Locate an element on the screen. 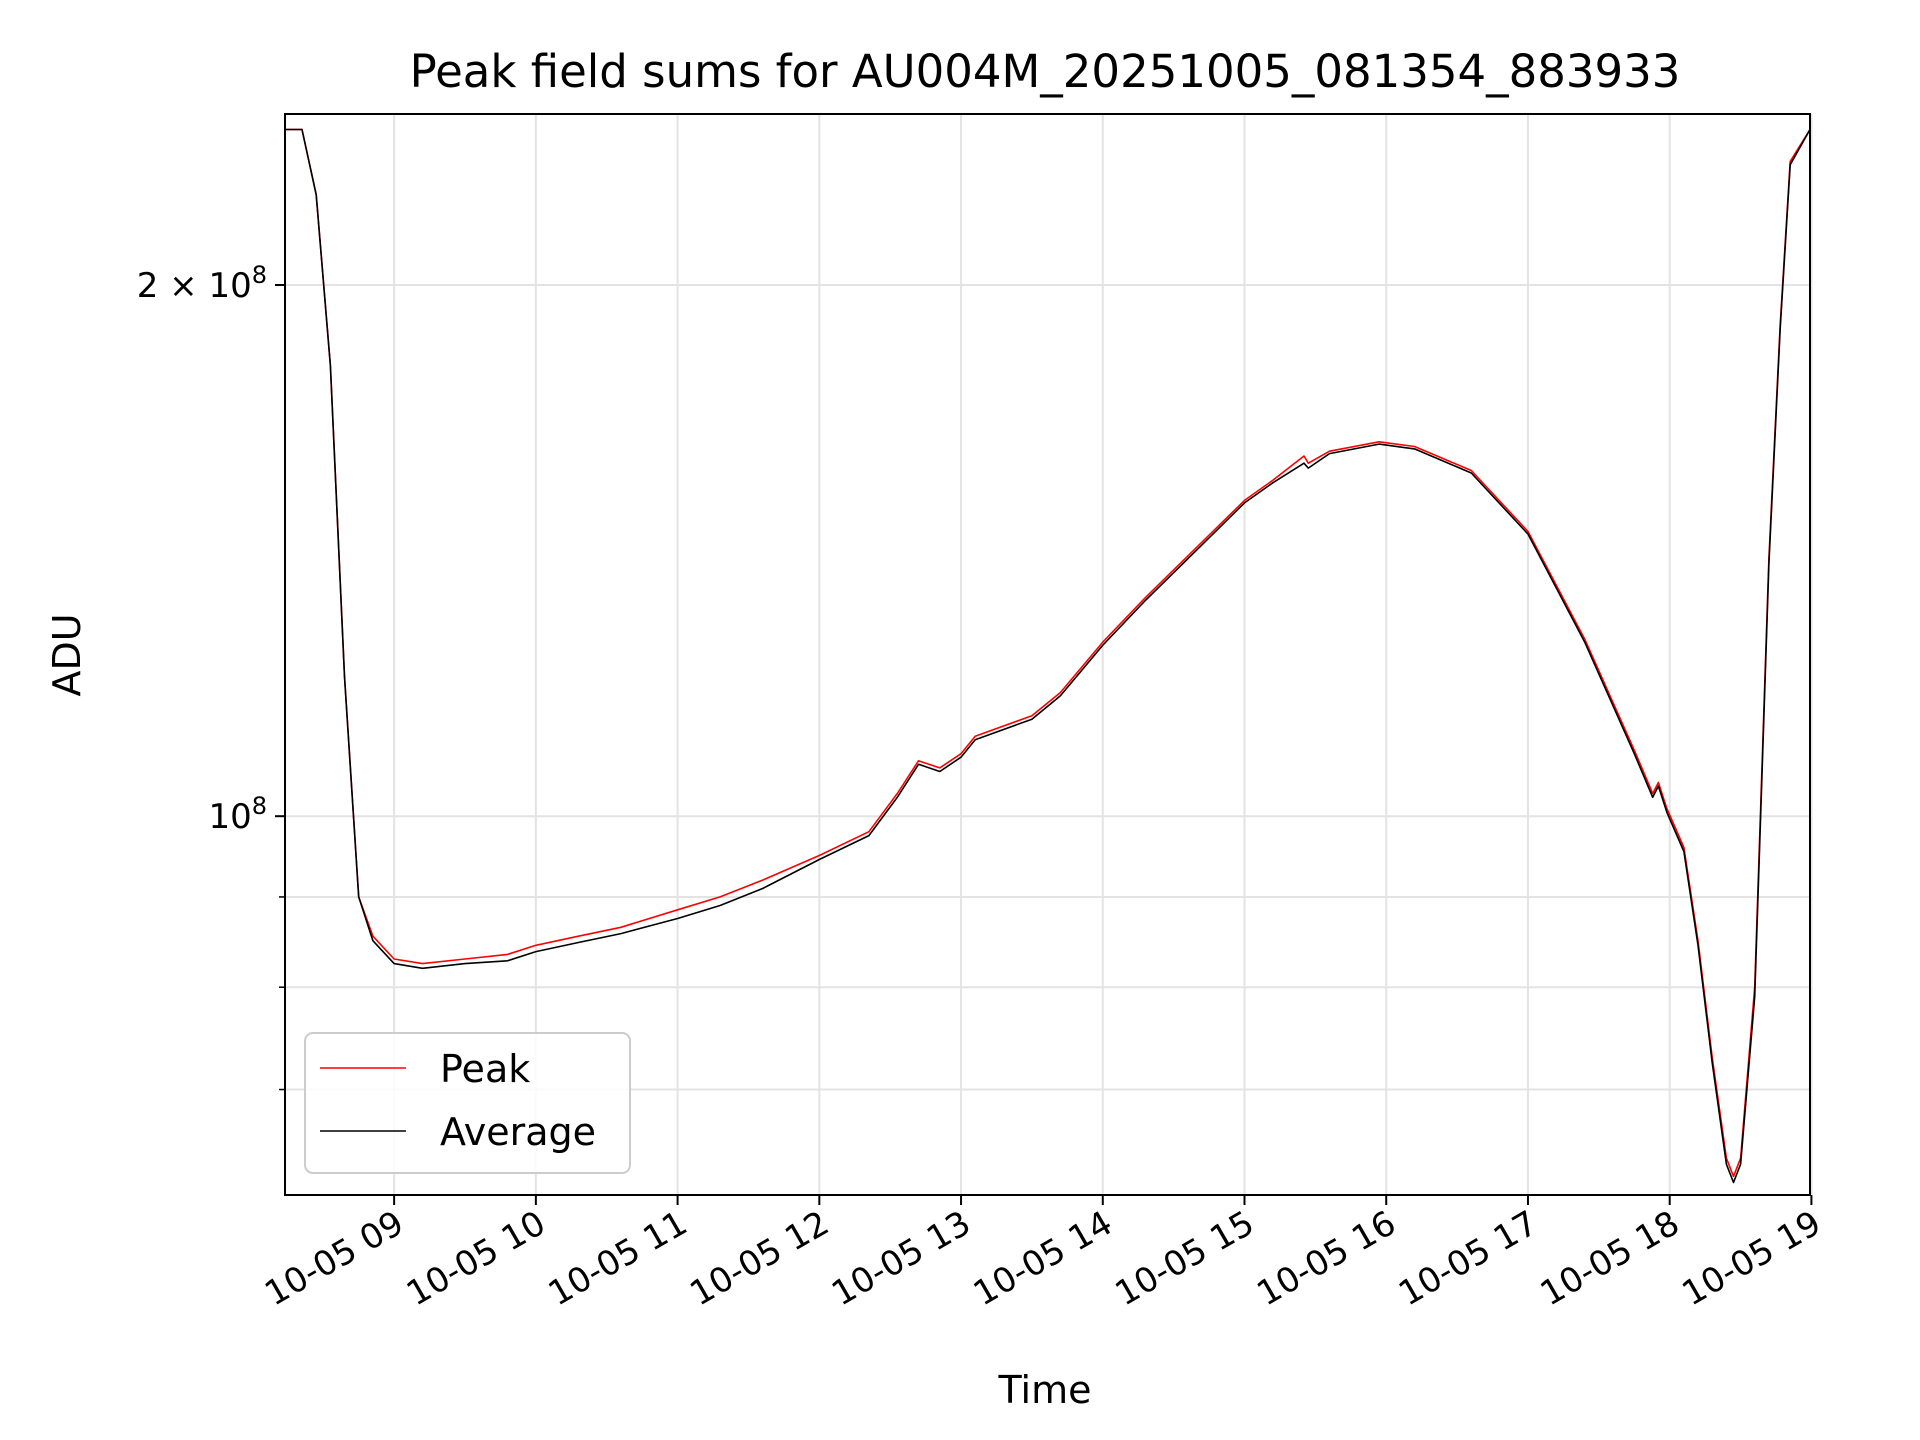 This screenshot has width=1920, height=1440. x-axis-label: Time is located at coordinates (1045, 1390).